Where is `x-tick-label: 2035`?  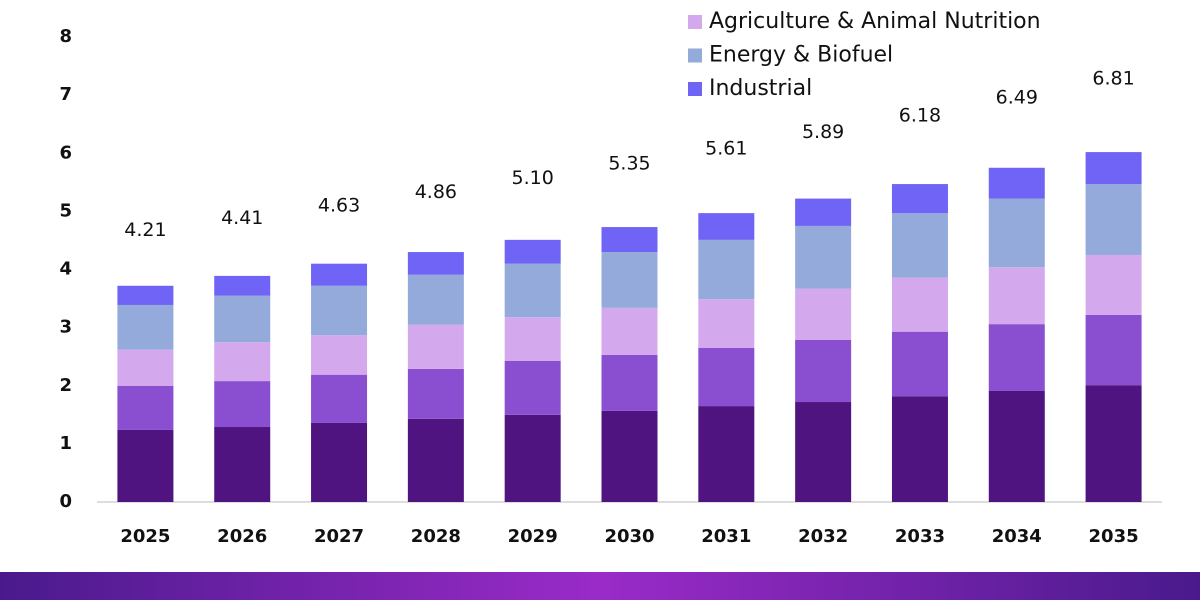 x-tick-label: 2035 is located at coordinates (1114, 536).